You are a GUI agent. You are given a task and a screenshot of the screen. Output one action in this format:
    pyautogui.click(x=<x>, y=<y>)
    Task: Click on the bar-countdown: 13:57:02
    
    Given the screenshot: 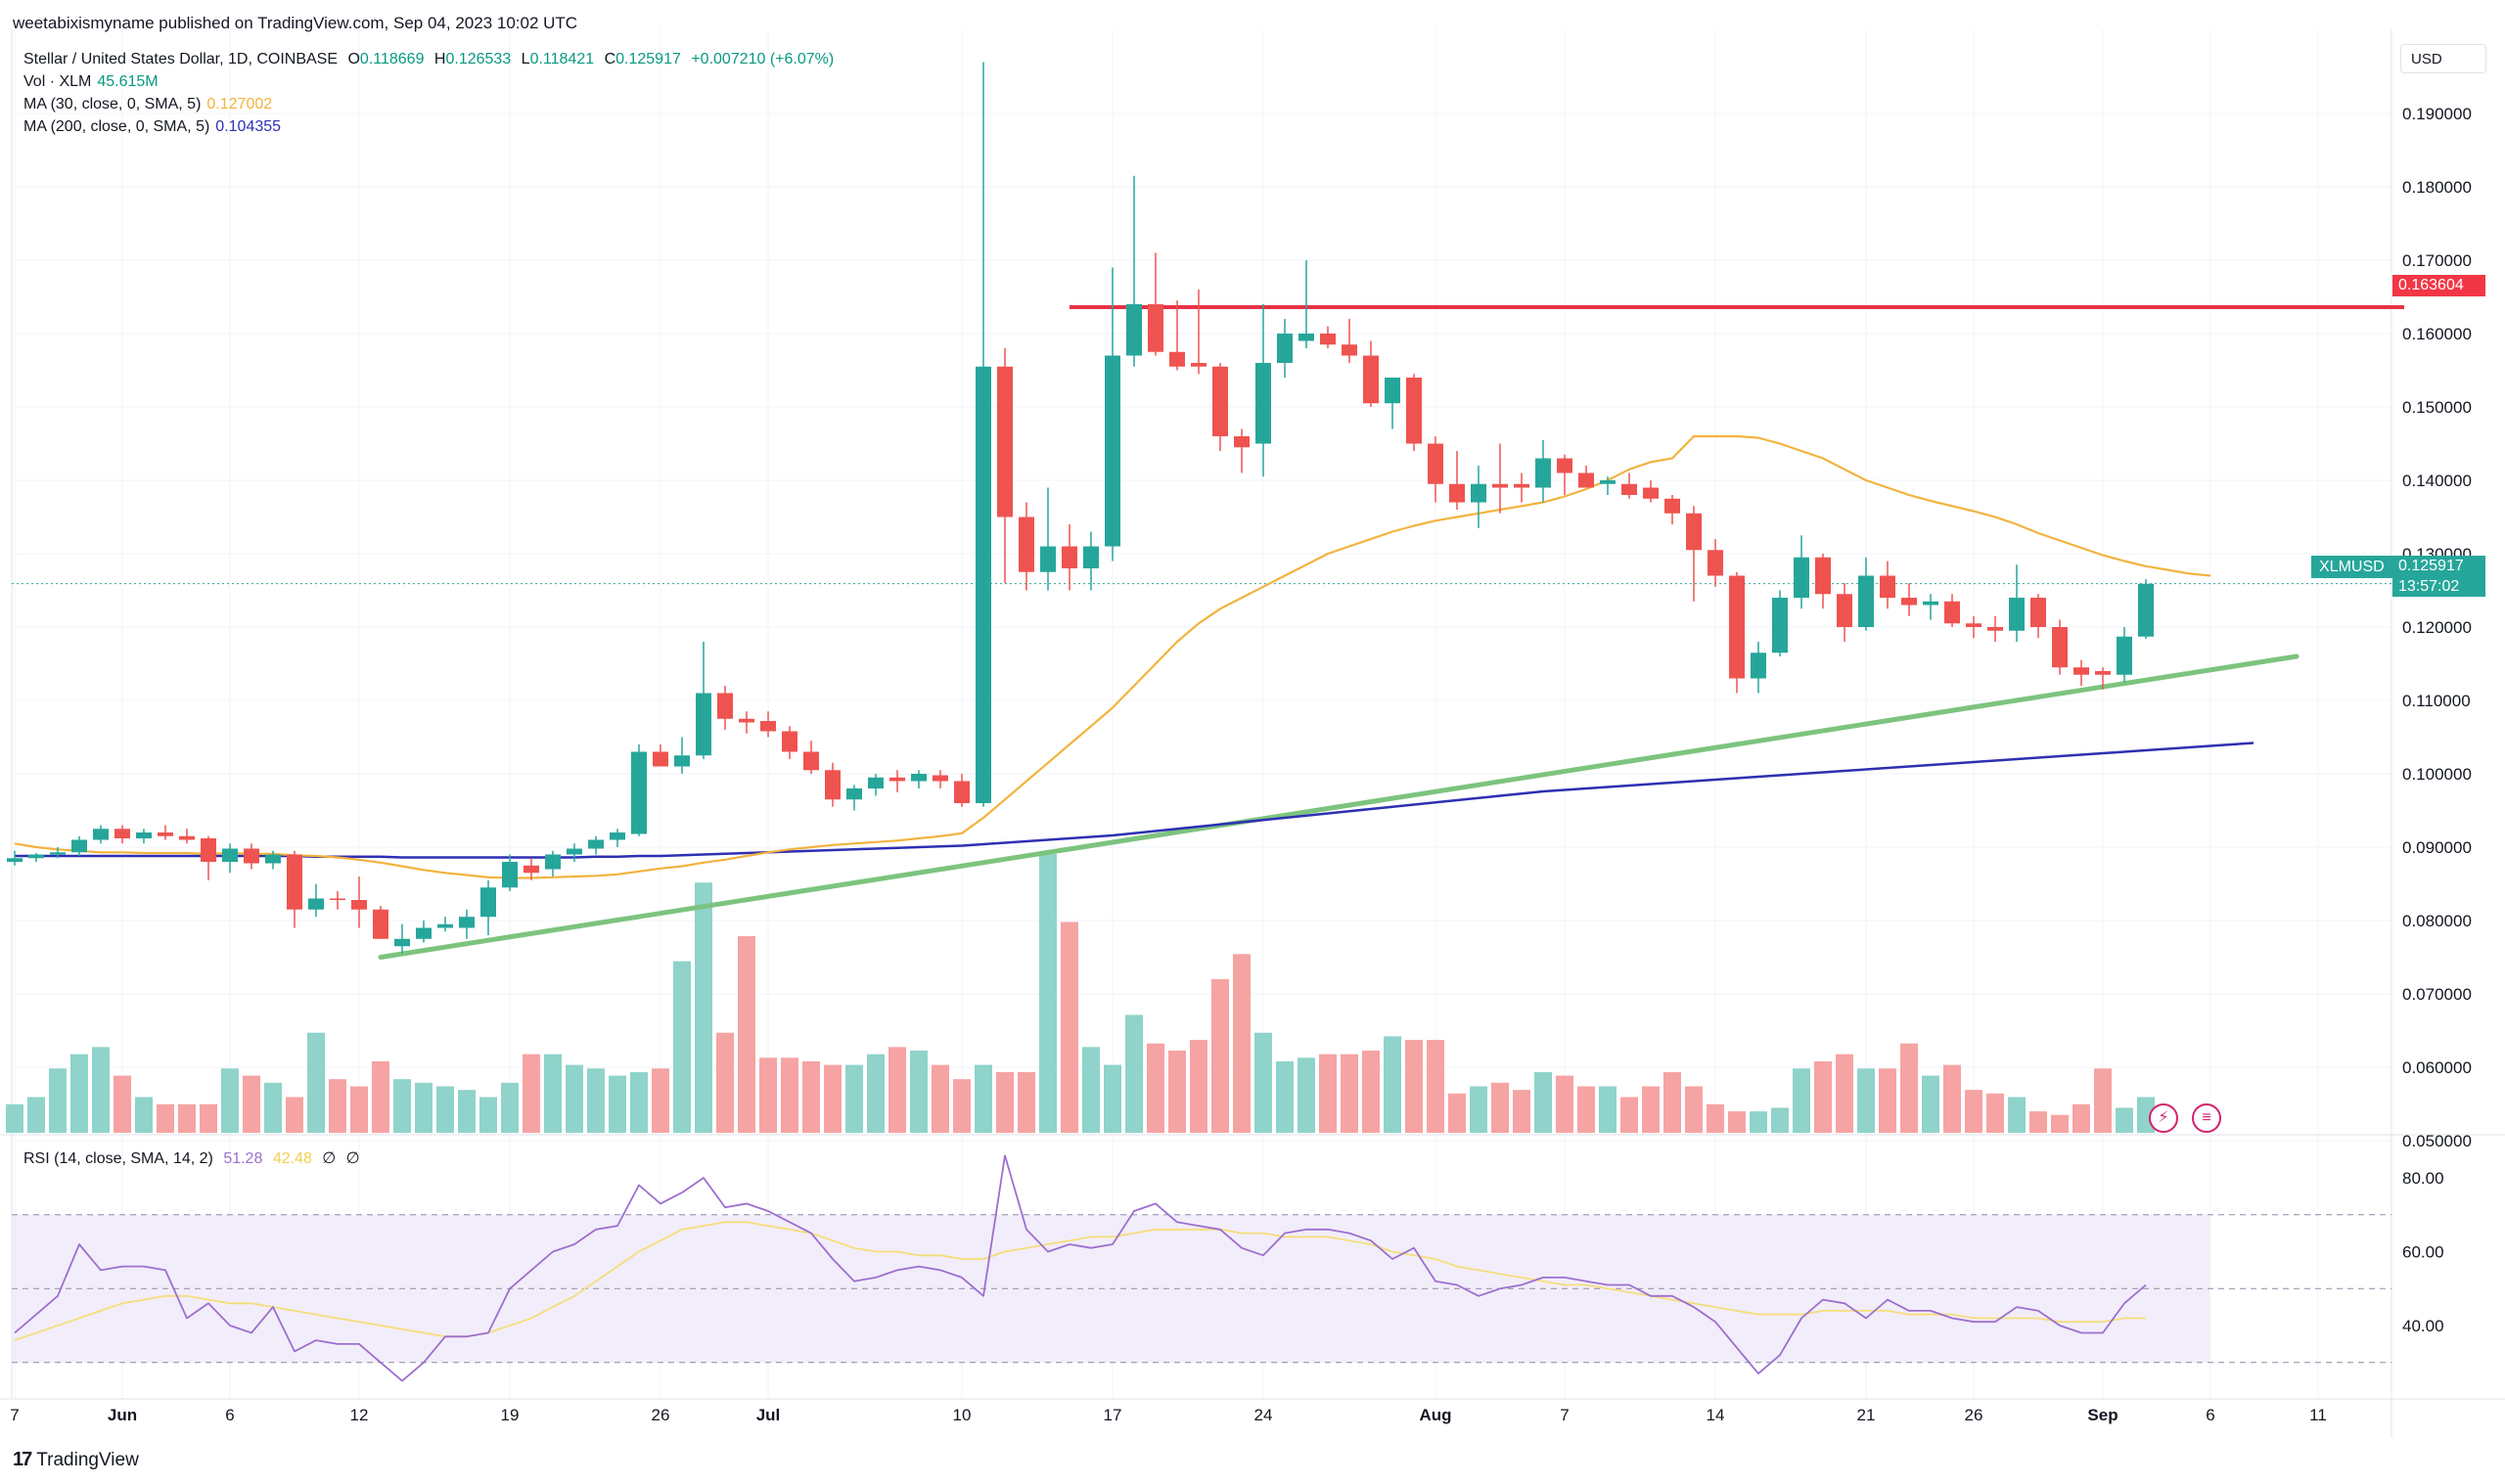 What is the action you would take?
    pyautogui.click(x=2429, y=586)
    